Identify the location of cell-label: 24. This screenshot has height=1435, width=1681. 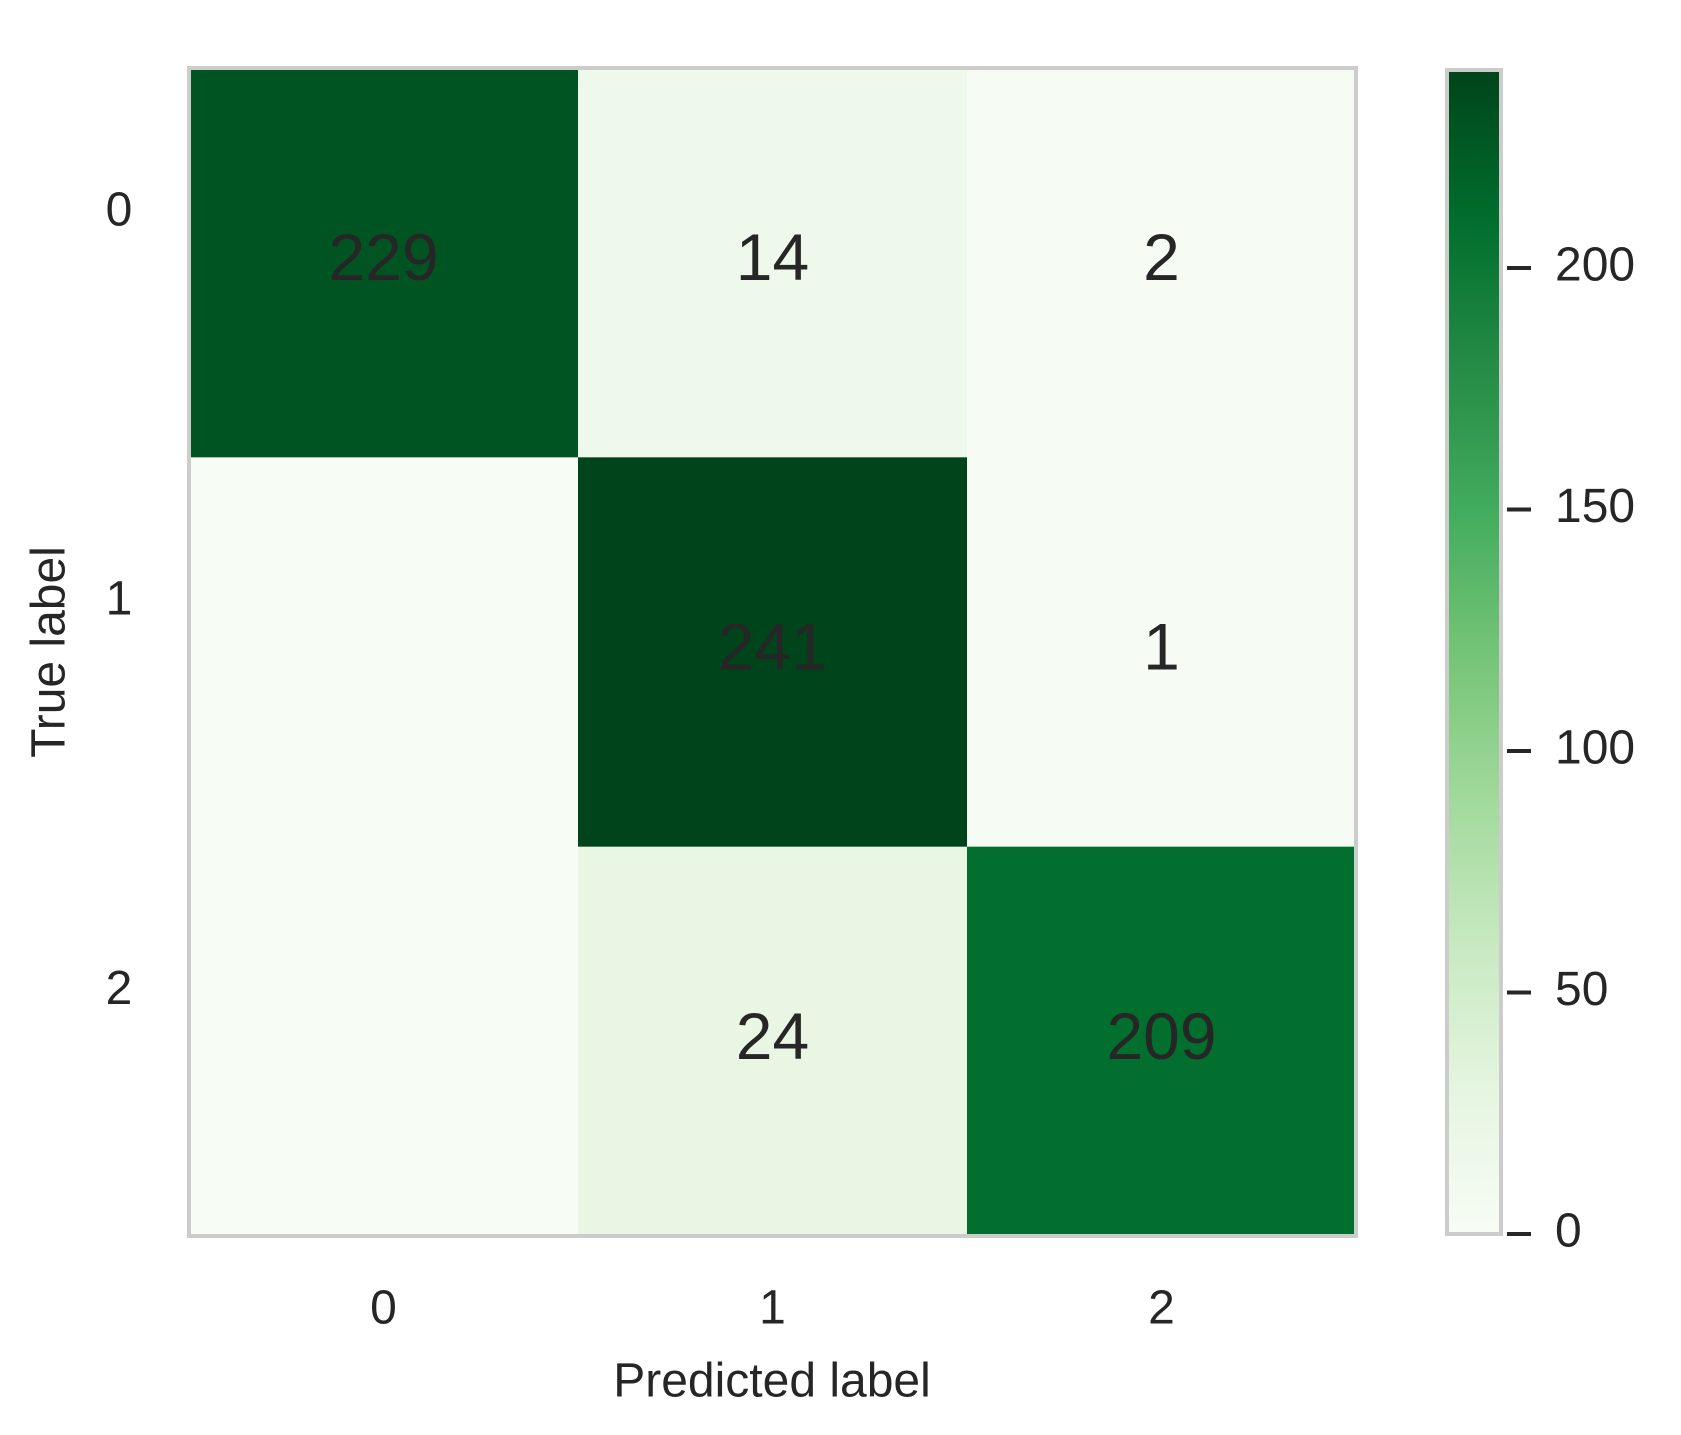
(772, 1036).